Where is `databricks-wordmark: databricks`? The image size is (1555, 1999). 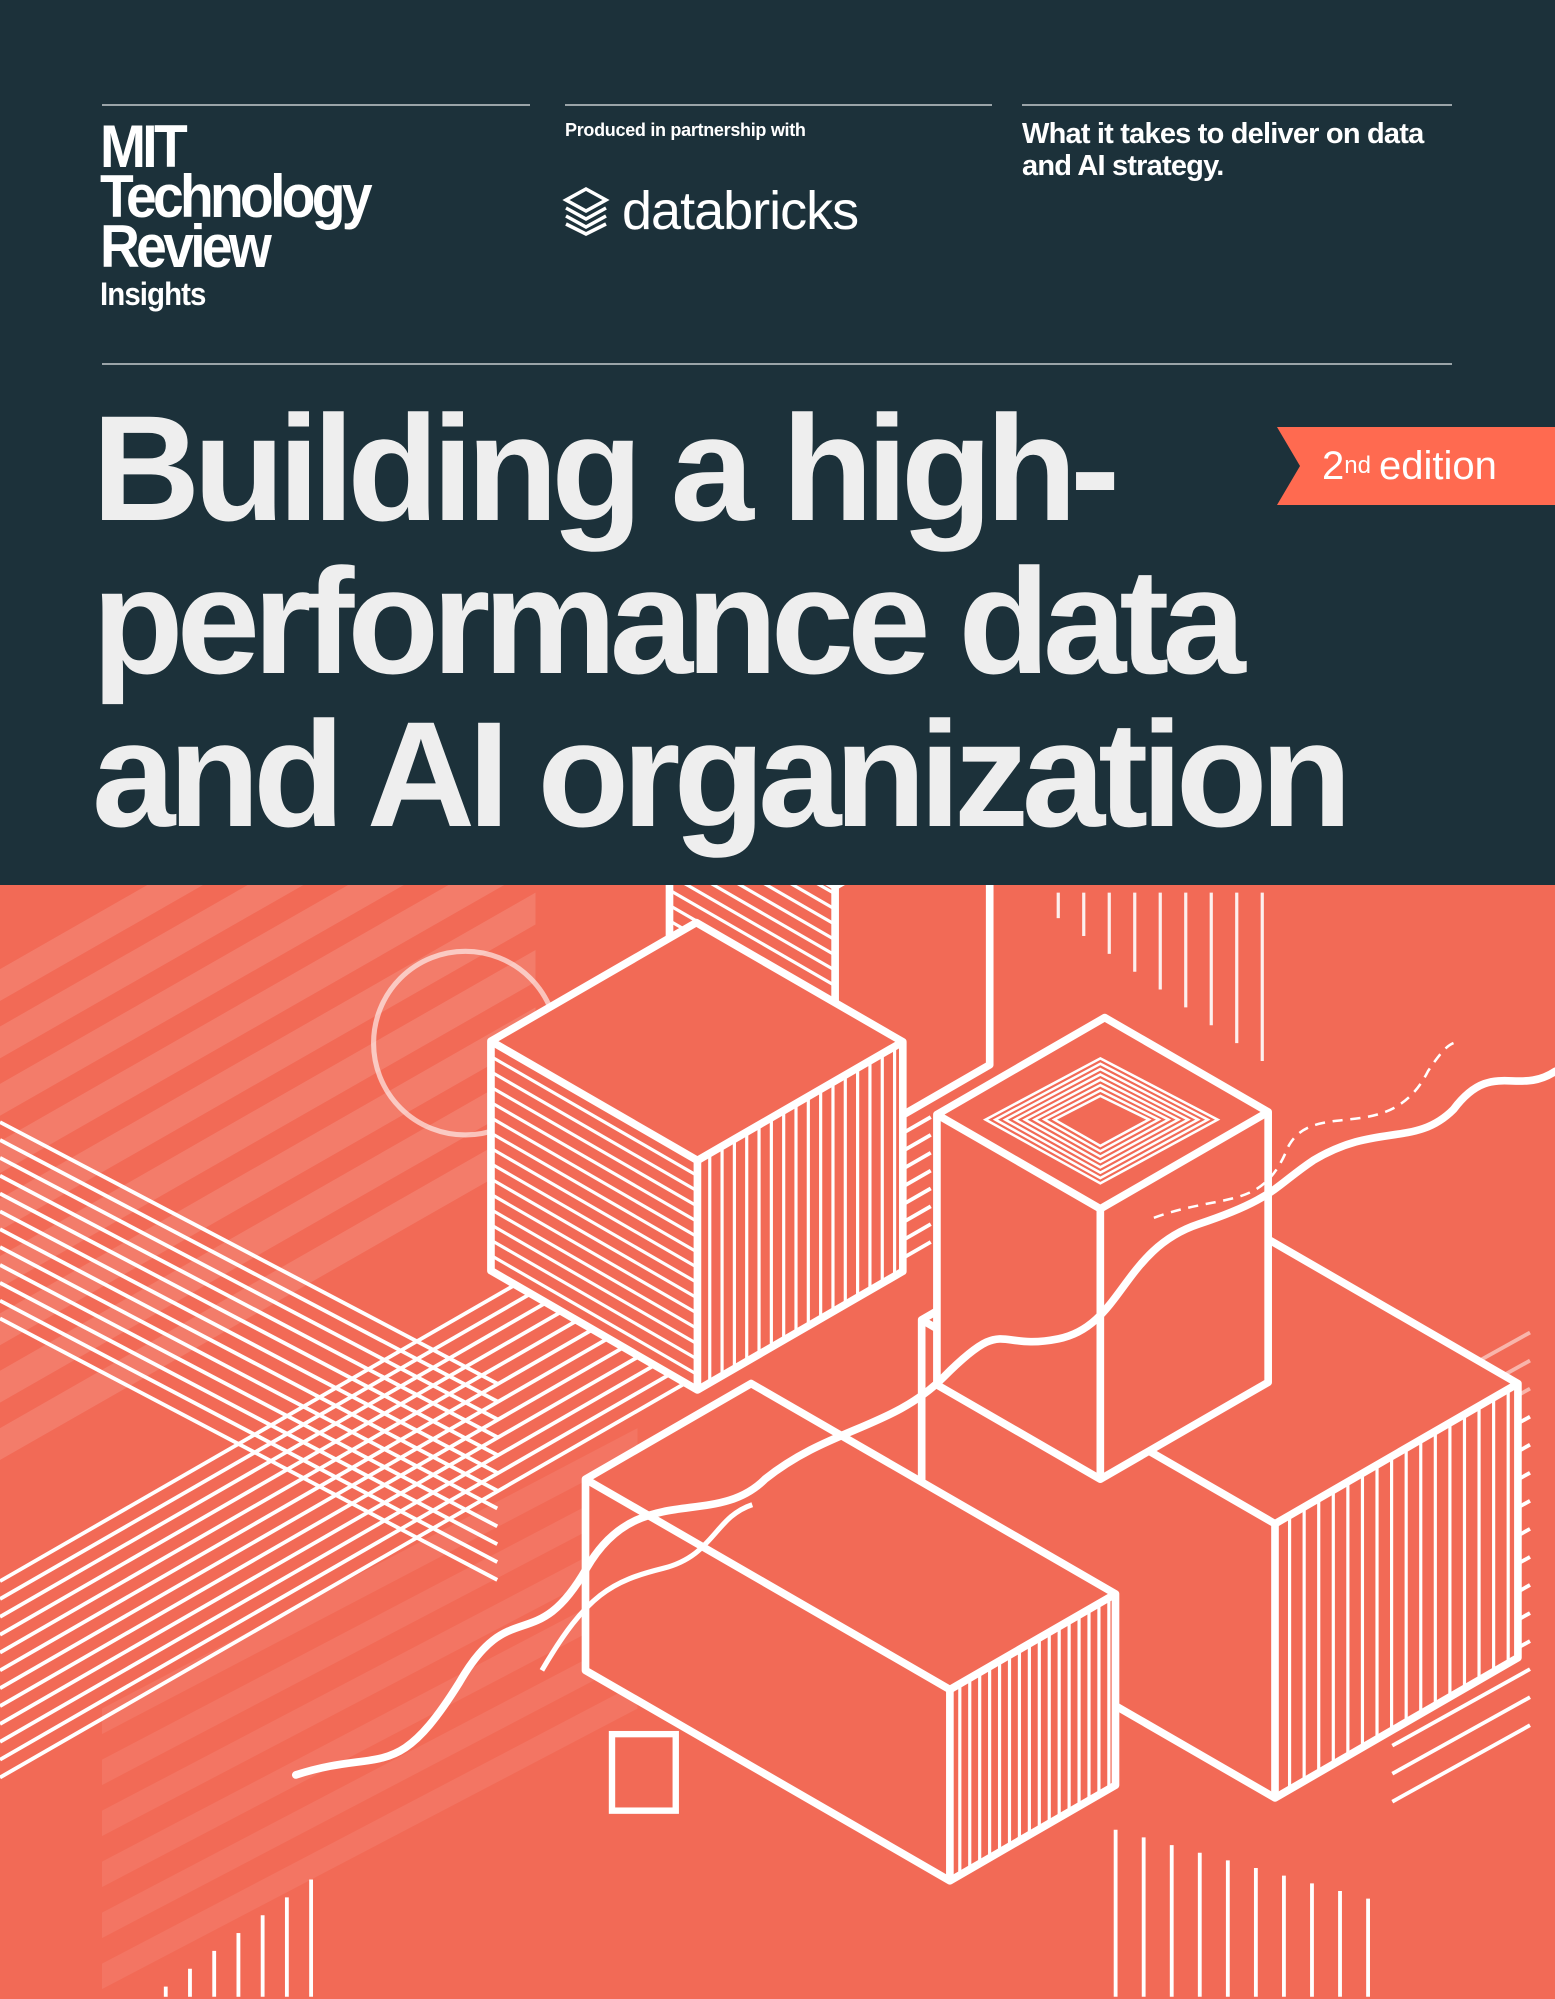 databricks-wordmark: databricks is located at coordinates (740, 211).